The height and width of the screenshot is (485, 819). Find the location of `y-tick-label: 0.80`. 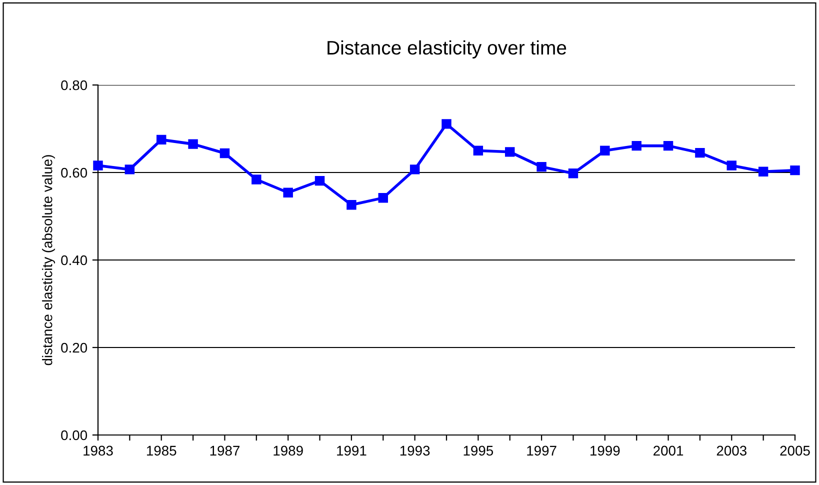

y-tick-label: 0.80 is located at coordinates (74, 85).